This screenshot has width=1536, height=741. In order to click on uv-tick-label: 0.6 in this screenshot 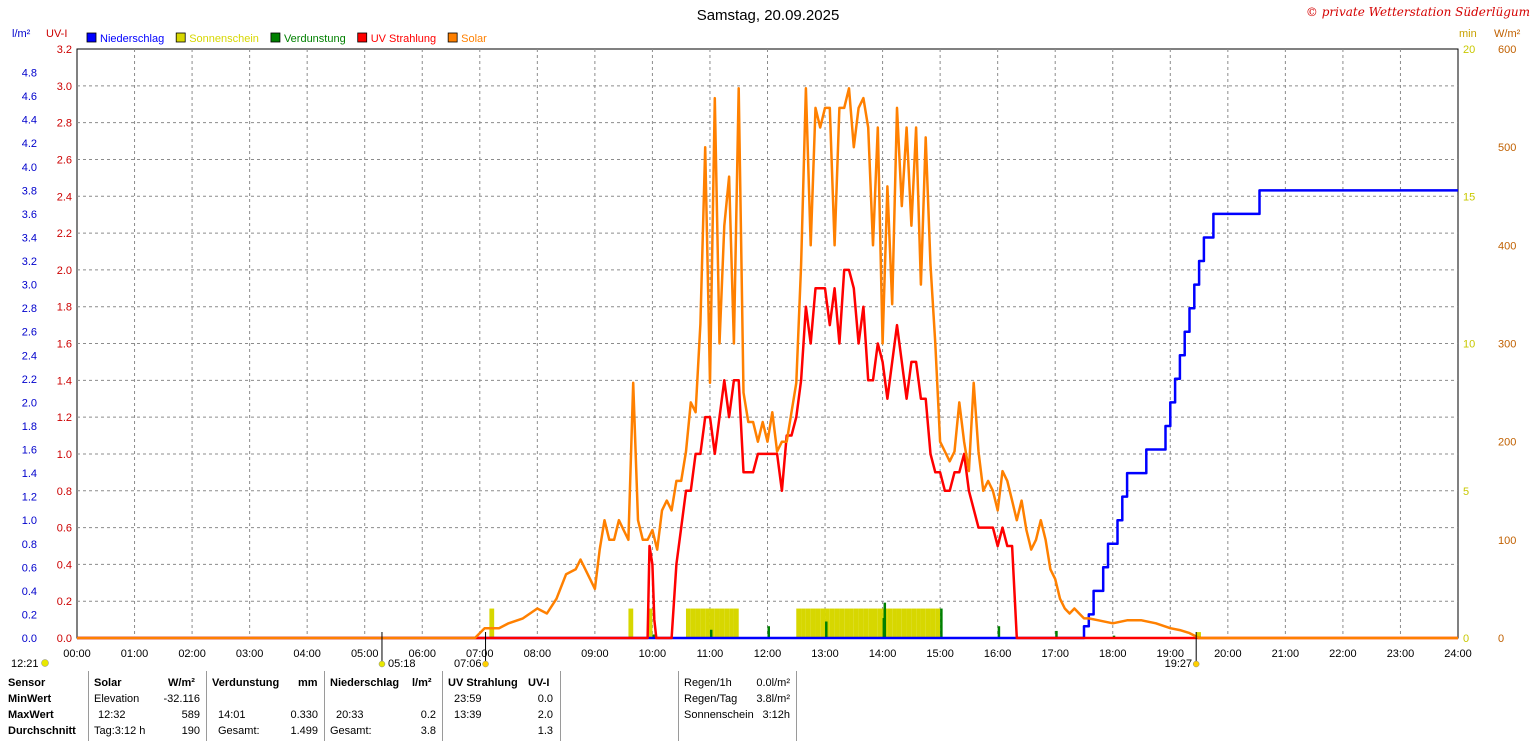, I will do `click(64, 529)`.